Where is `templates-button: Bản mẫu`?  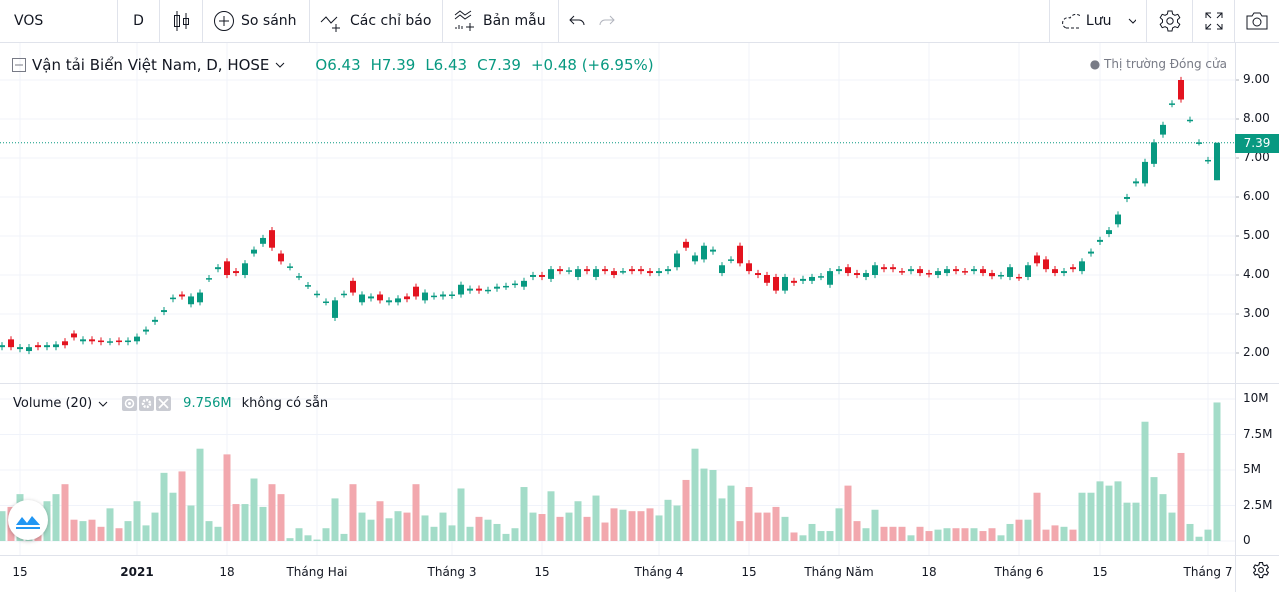 templates-button: Bản mẫu is located at coordinates (501, 21).